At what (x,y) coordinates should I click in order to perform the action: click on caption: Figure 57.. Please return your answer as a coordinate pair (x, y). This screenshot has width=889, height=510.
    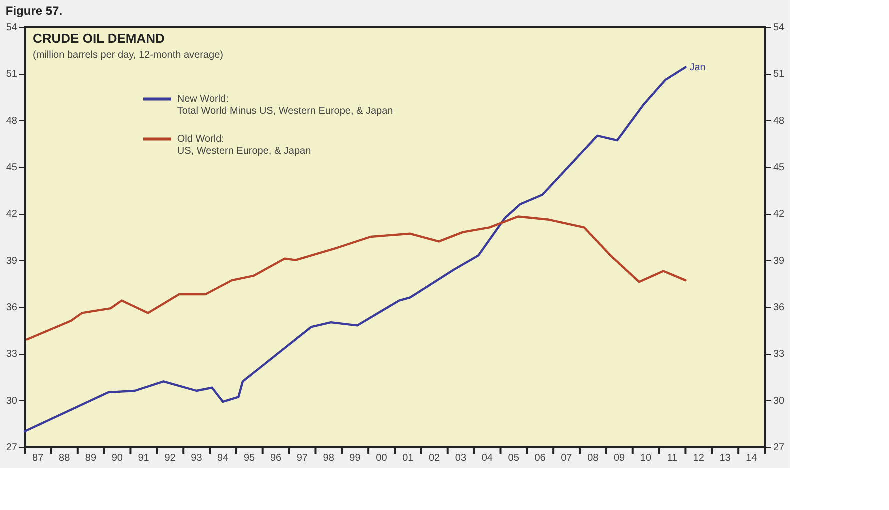
    Looking at the image, I should click on (34, 11).